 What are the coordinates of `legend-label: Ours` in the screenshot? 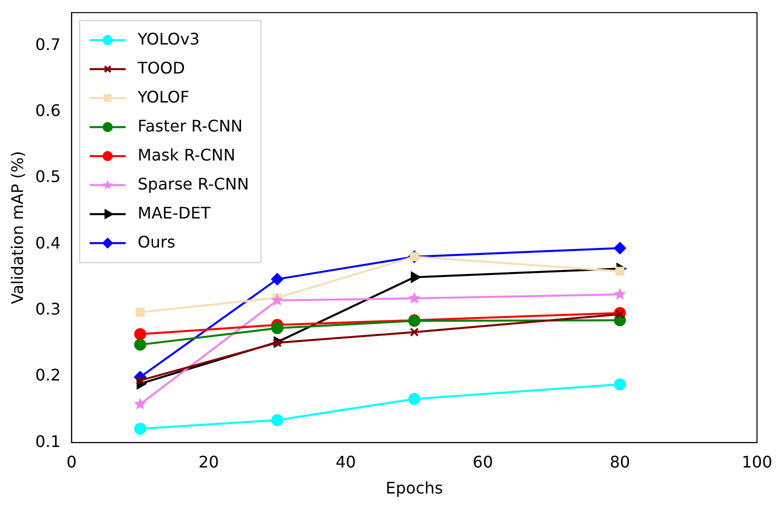 It's located at (157, 242).